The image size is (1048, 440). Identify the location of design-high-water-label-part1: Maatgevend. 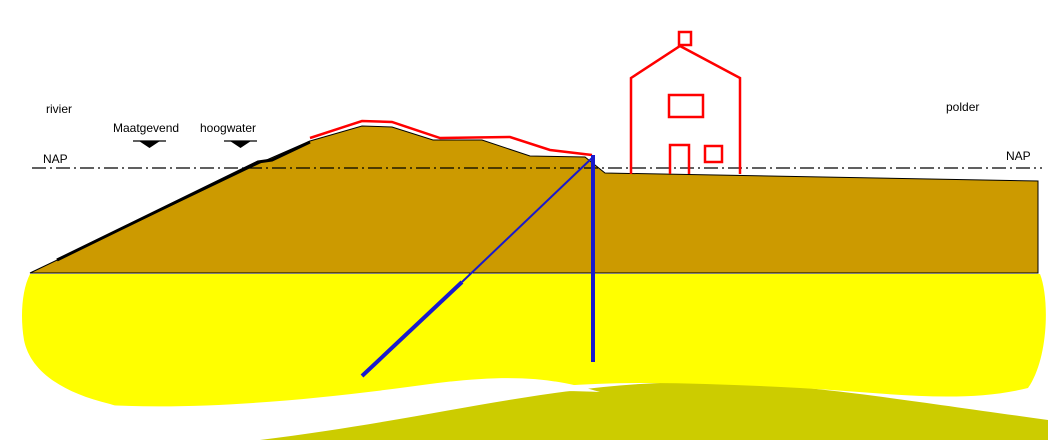
(146, 128).